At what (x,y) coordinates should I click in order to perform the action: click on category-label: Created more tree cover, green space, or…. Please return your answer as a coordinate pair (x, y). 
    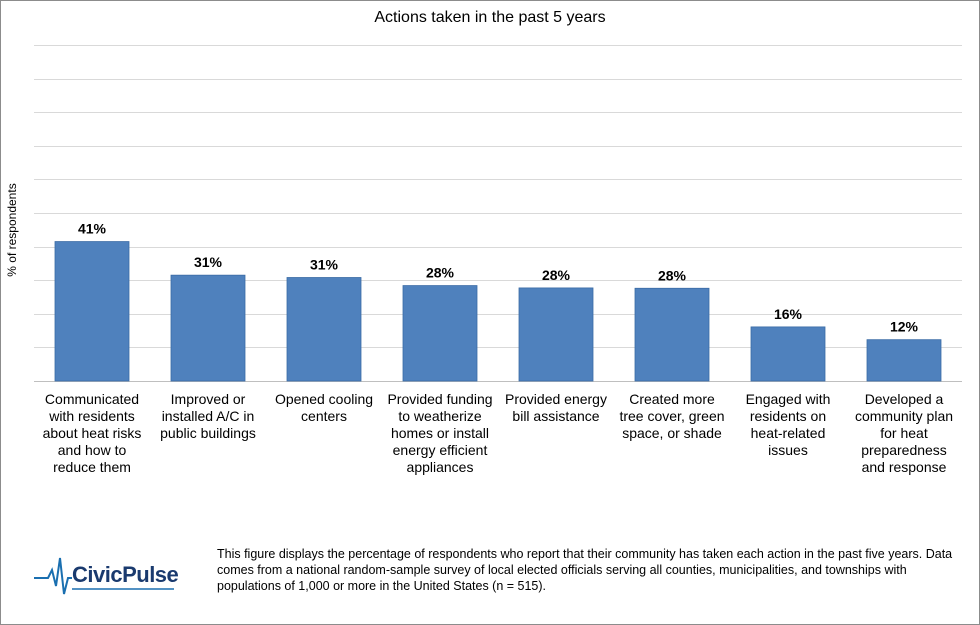
    Looking at the image, I should click on (672, 416).